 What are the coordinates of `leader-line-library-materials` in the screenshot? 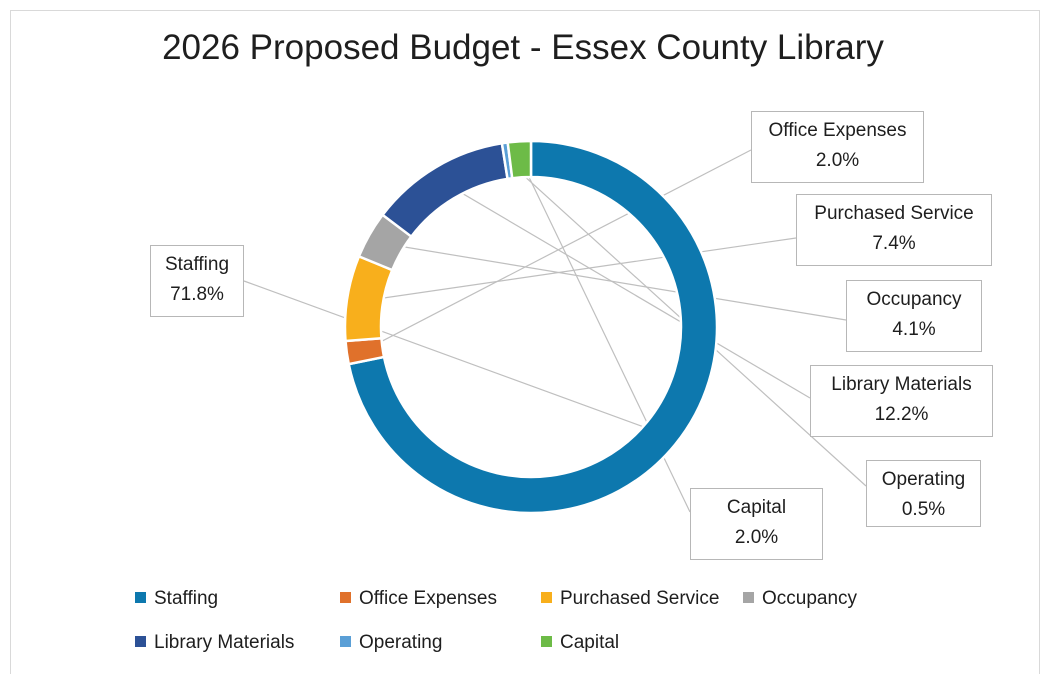 It's located at (627, 290).